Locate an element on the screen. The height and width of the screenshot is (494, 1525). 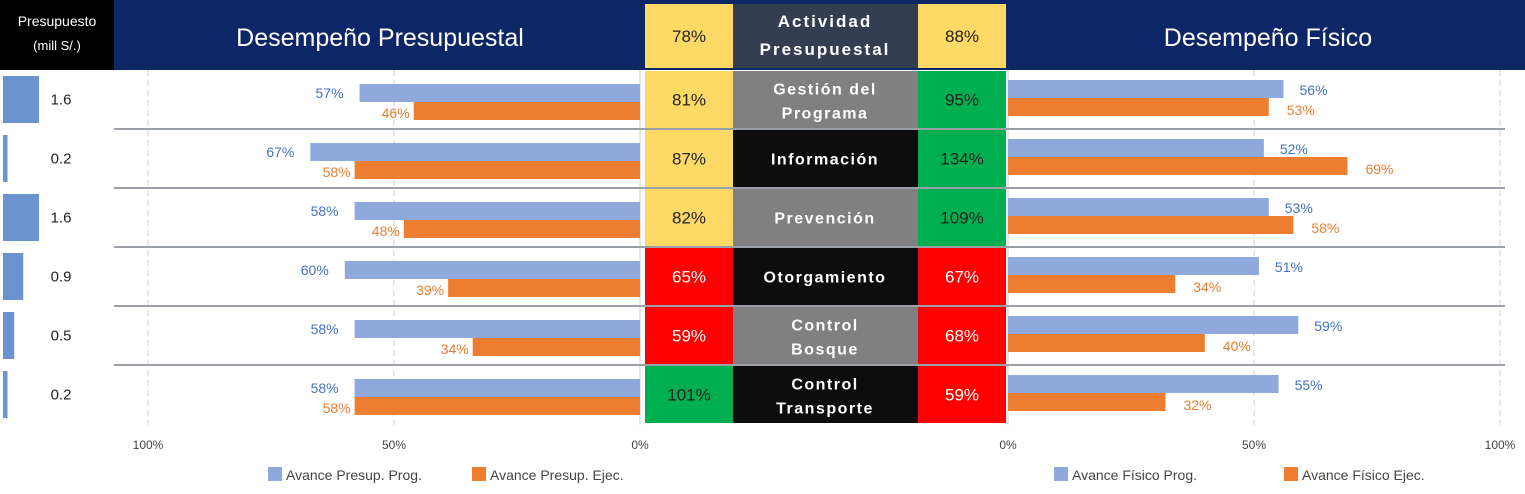
activity-header-line1: Actividad is located at coordinates (825, 21).